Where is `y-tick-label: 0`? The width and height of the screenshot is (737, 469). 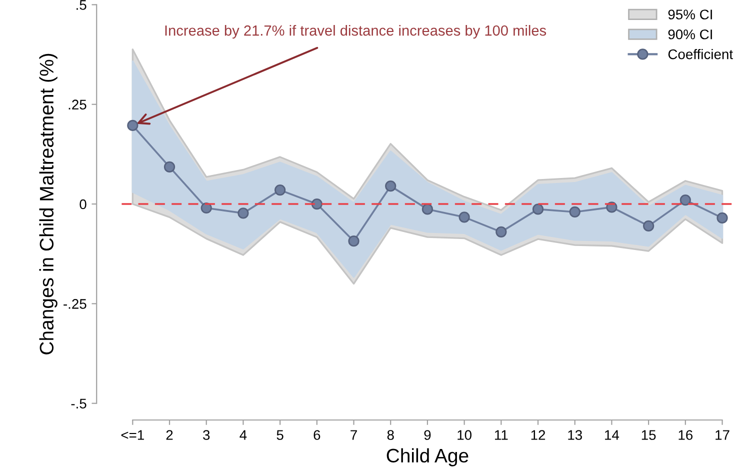 y-tick-label: 0 is located at coordinates (83, 204).